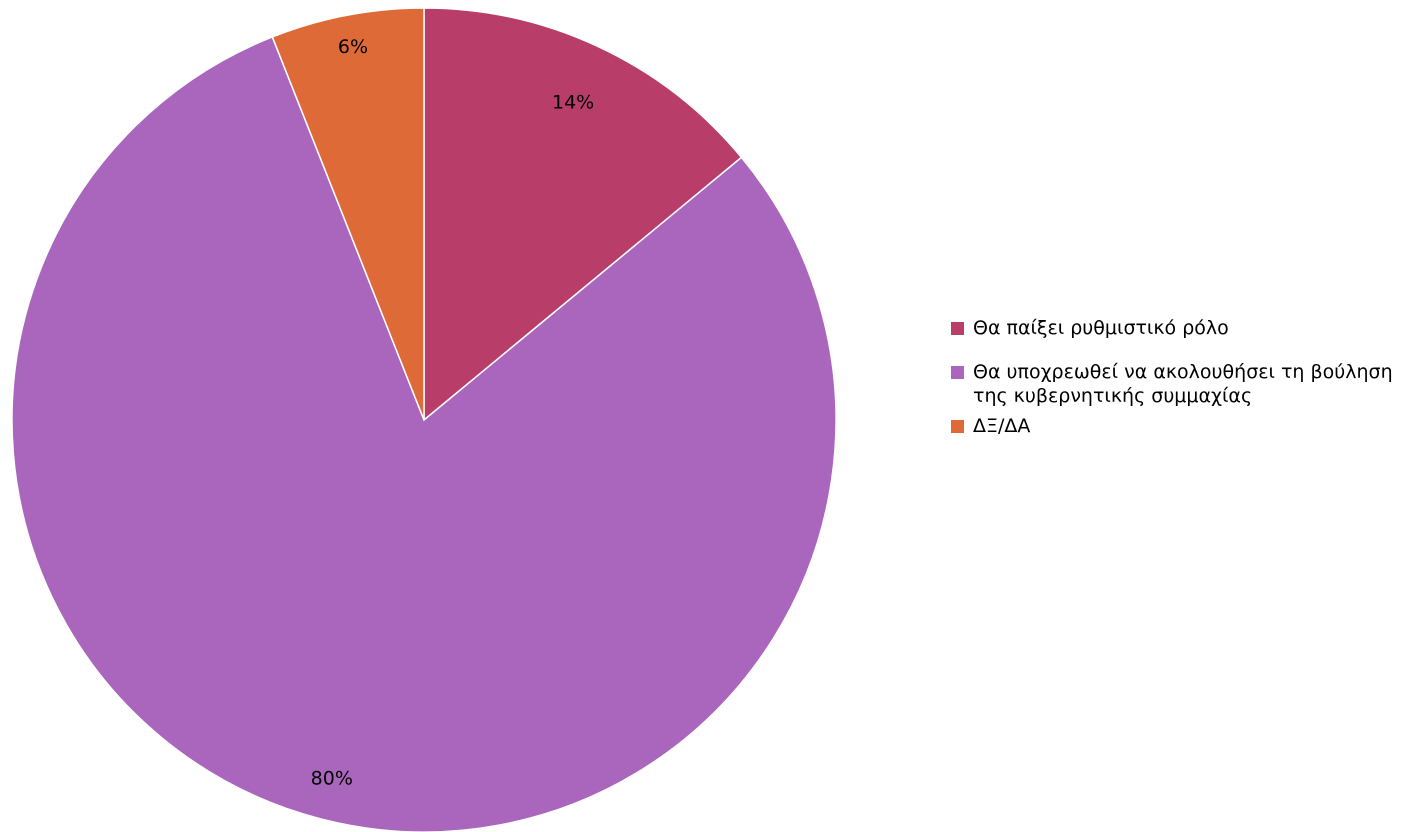 This screenshot has width=1425, height=832. Describe the element at coordinates (332, 779) in the screenshot. I see `slice-value-label: 80%` at that location.